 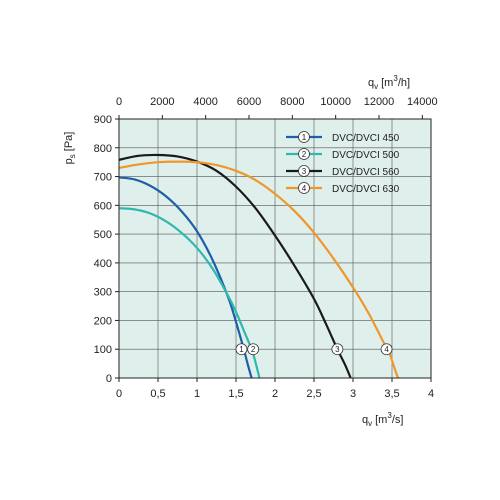 I want to click on x-top-axis-unit-prefix: [m, so click(x=387, y=83).